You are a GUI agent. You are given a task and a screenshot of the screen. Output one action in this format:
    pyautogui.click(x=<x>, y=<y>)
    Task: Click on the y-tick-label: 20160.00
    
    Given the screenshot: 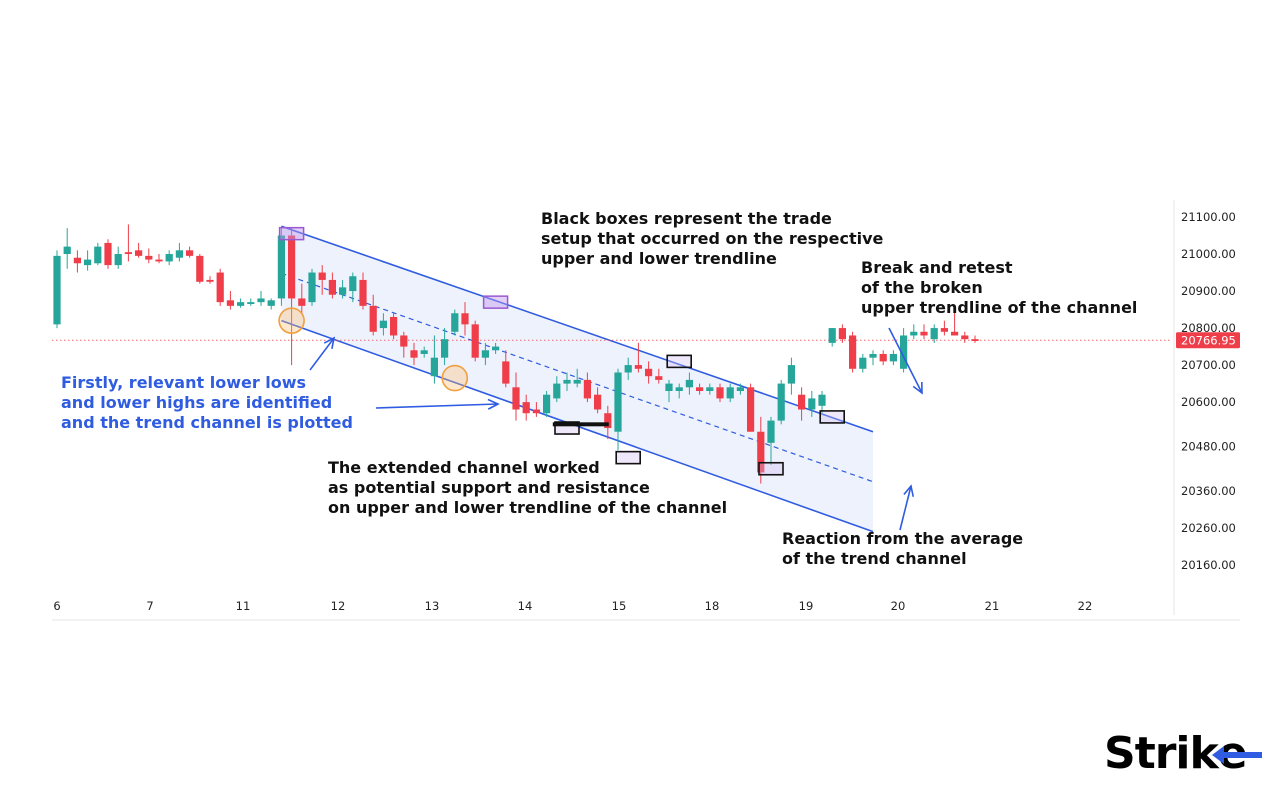 What is the action you would take?
    pyautogui.click(x=1208, y=565)
    